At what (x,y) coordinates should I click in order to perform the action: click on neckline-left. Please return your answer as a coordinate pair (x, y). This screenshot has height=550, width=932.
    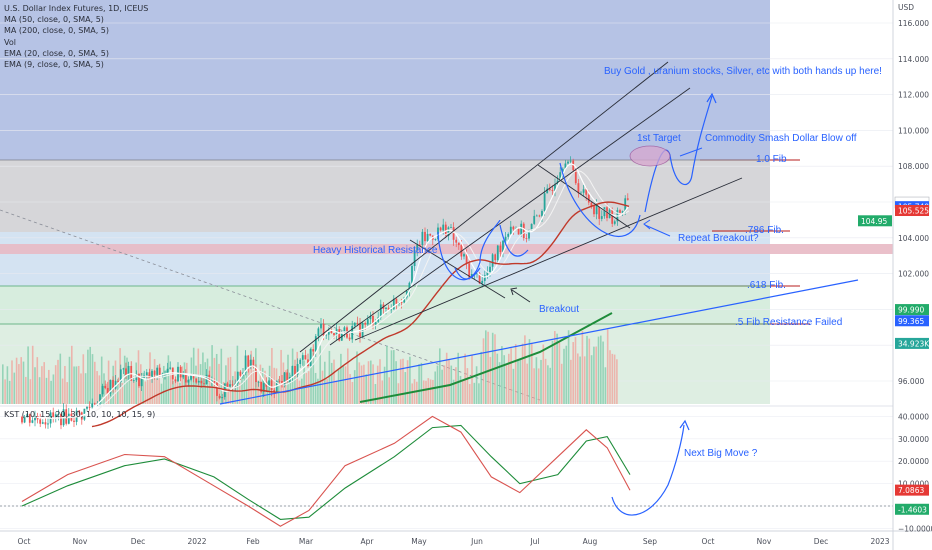
    Looking at the image, I should click on (457, 269).